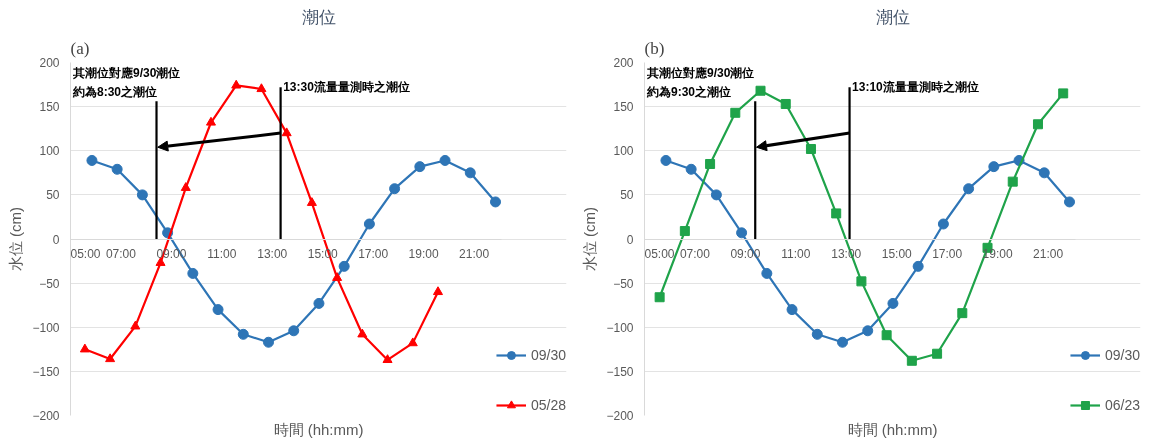 Image resolution: width=1152 pixels, height=448 pixels. What do you see at coordinates (654, 48) in the screenshot?
I see `text: (b)` at bounding box center [654, 48].